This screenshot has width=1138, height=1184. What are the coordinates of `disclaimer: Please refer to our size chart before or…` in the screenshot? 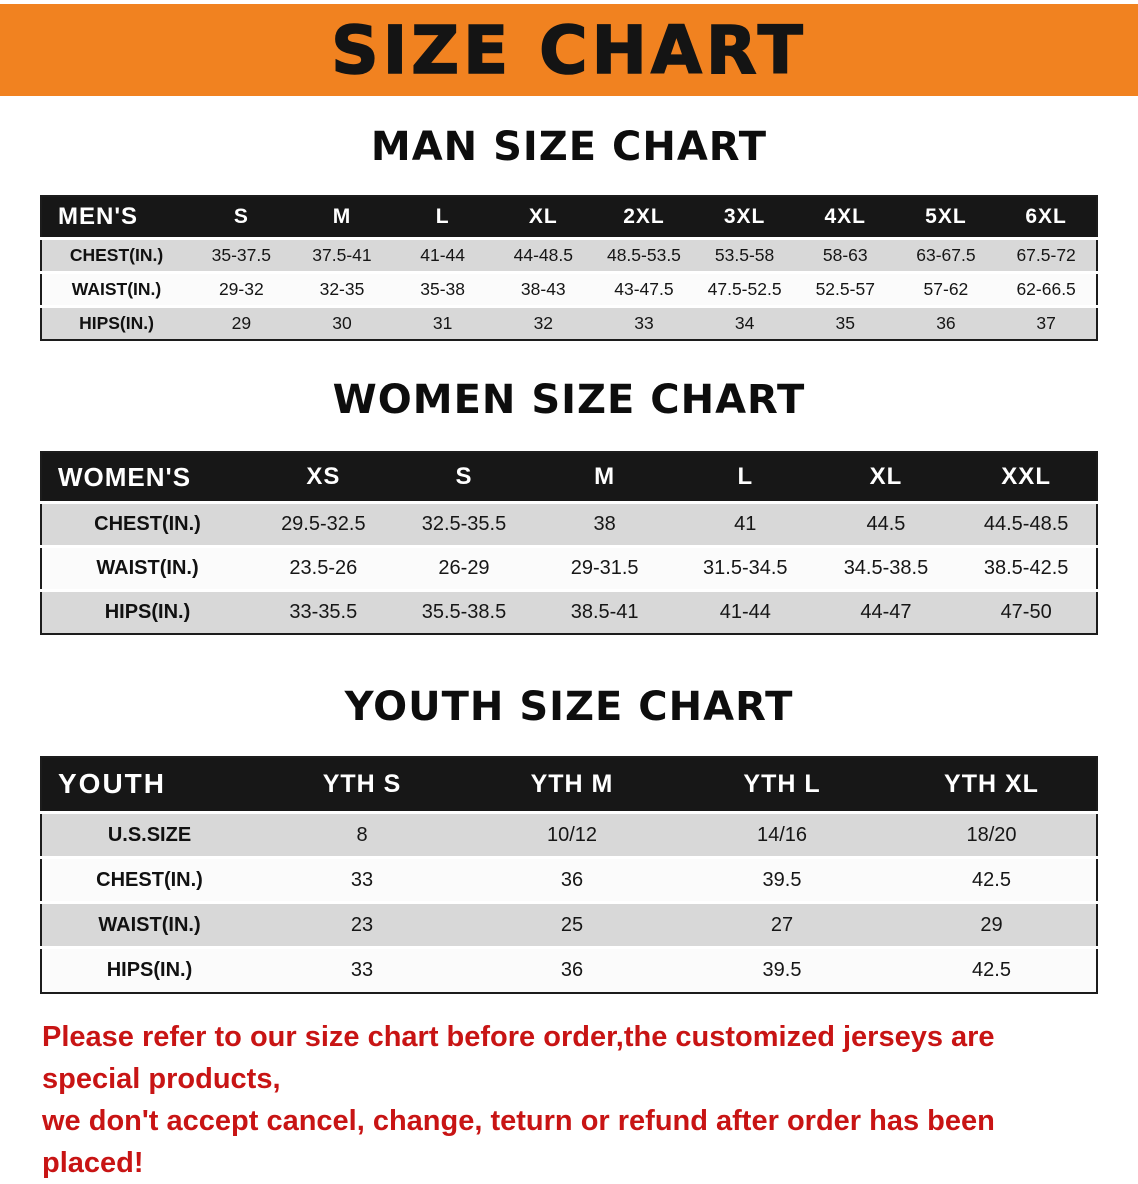 It's located at (569, 1100).